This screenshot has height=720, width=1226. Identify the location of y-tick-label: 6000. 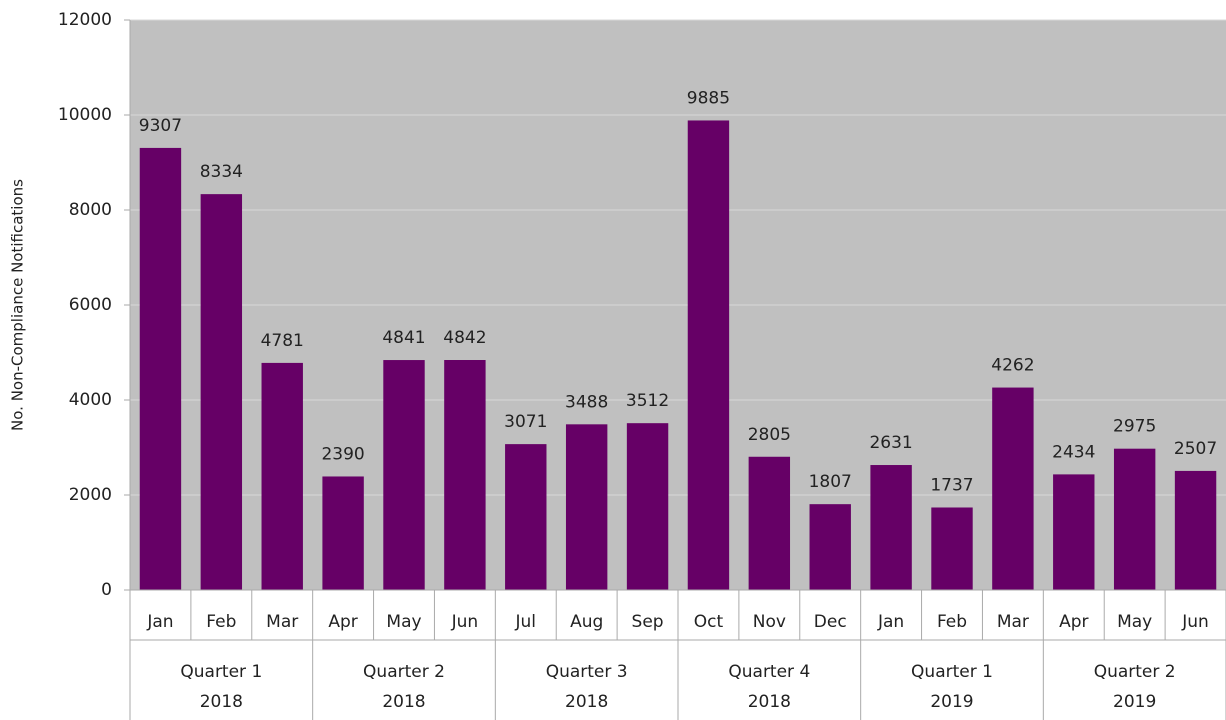
(90, 305).